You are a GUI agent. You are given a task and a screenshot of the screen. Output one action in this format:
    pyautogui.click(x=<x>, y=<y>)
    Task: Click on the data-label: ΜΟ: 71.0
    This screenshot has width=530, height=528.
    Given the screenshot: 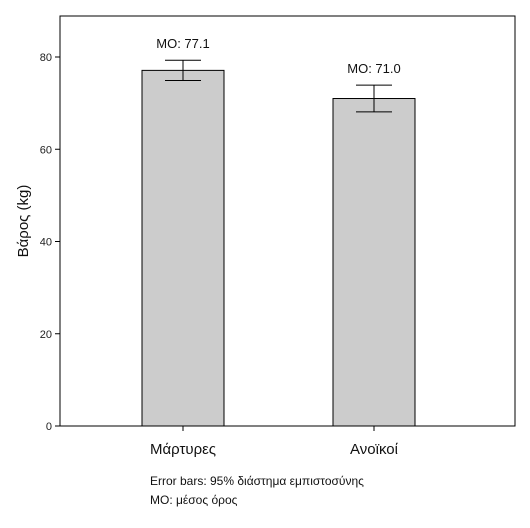 What is the action you would take?
    pyautogui.click(x=373, y=68)
    